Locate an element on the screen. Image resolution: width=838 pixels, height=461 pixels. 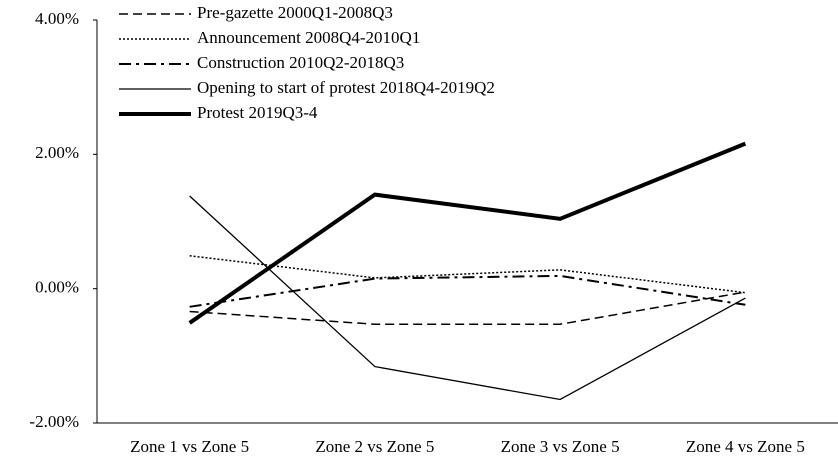
y-tick-label: -2.00% is located at coordinates (54, 421).